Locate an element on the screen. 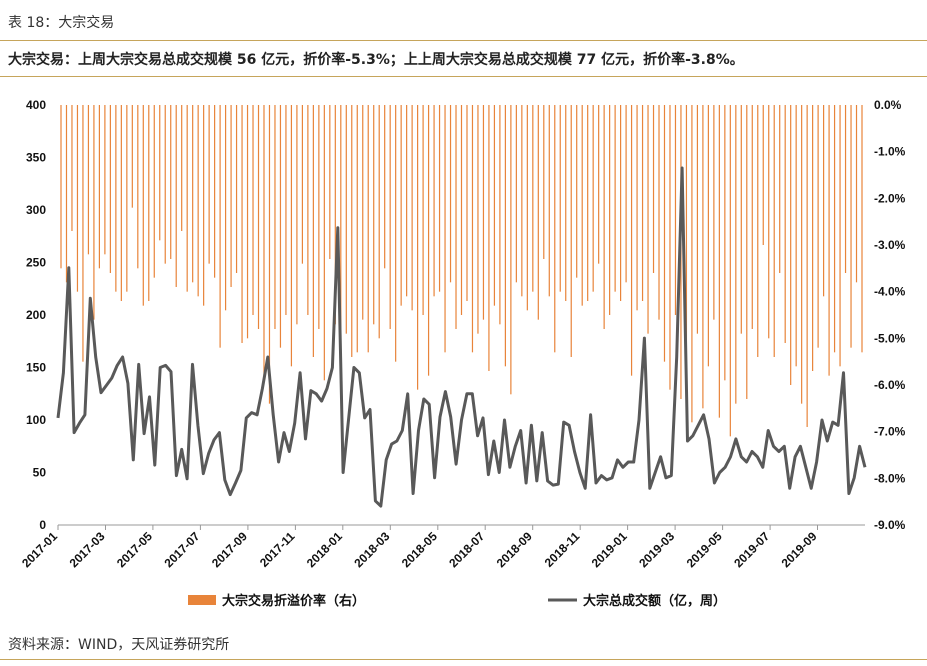  summary-rule is located at coordinates (463, 76).